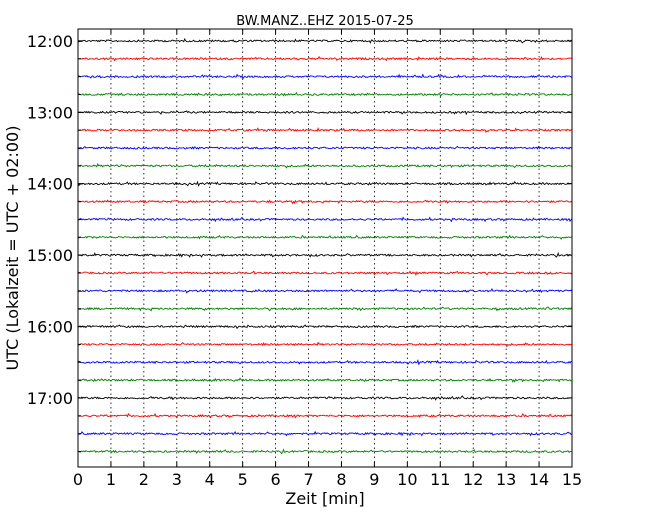  I want to click on x-tick-label: 1, so click(111, 479).